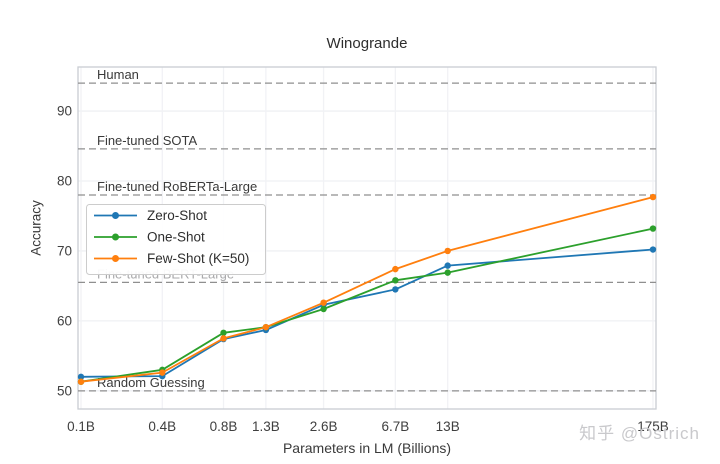 This screenshot has width=720, height=464. Describe the element at coordinates (81, 426) in the screenshot. I see `x-tick-label: 0.1B` at that location.